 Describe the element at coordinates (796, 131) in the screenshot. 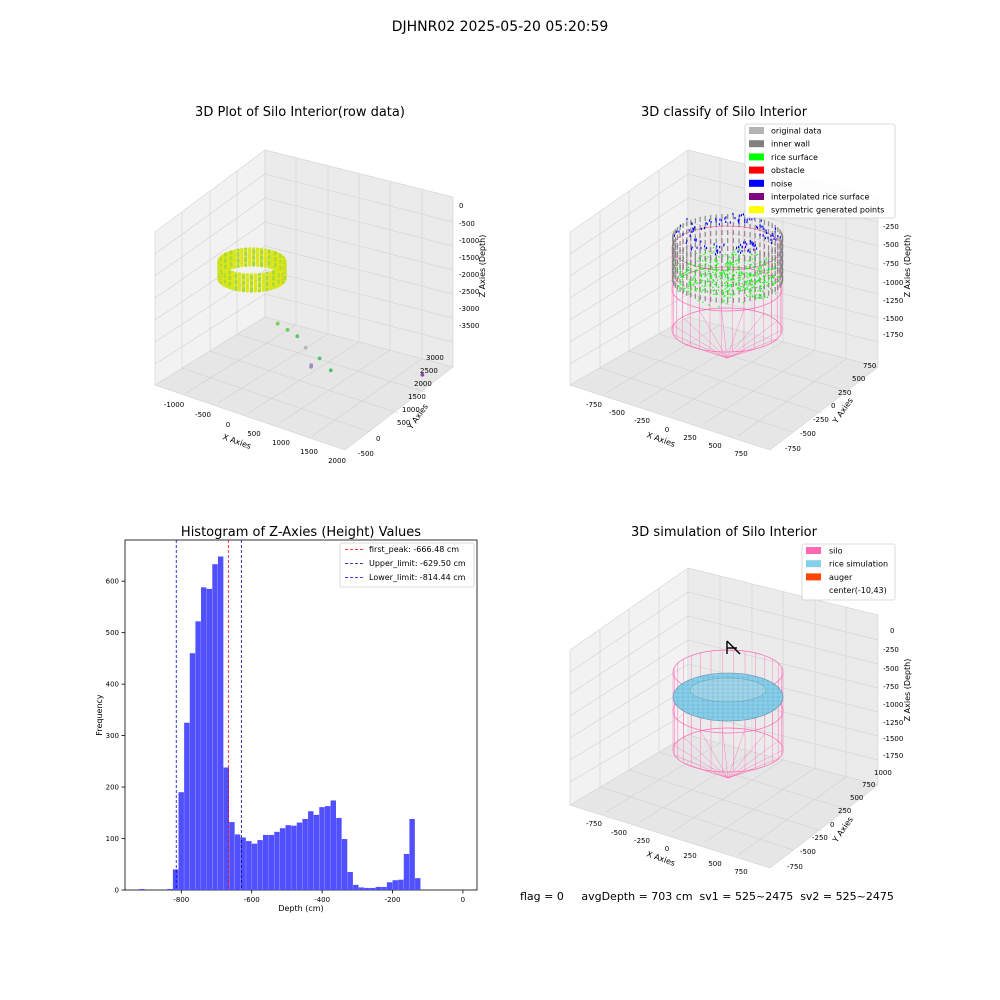

I see `classify-legend-label: original data` at that location.